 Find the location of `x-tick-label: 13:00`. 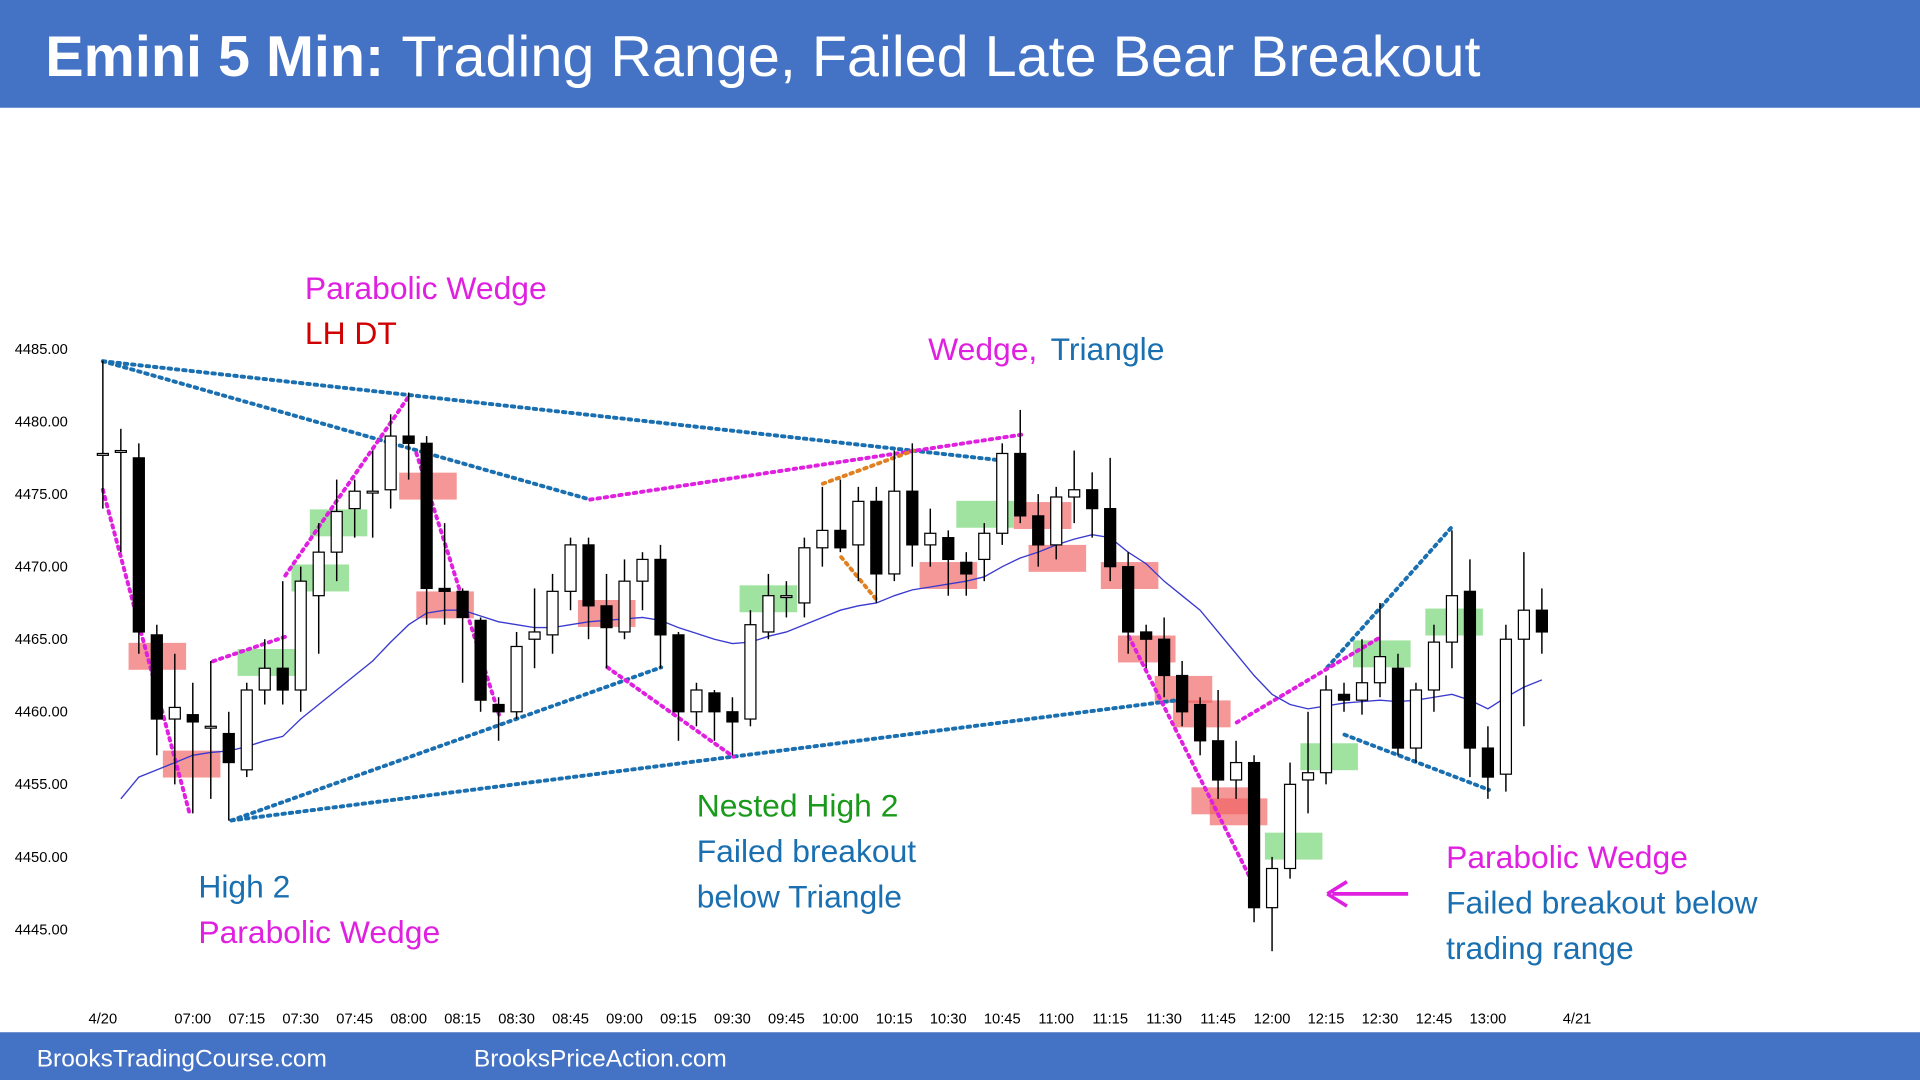

x-tick-label: 13:00 is located at coordinates (1488, 1020).